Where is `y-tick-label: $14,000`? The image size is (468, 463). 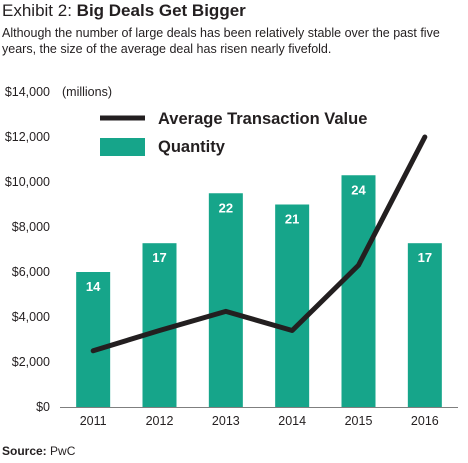
y-tick-label: $14,000 is located at coordinates (27, 92).